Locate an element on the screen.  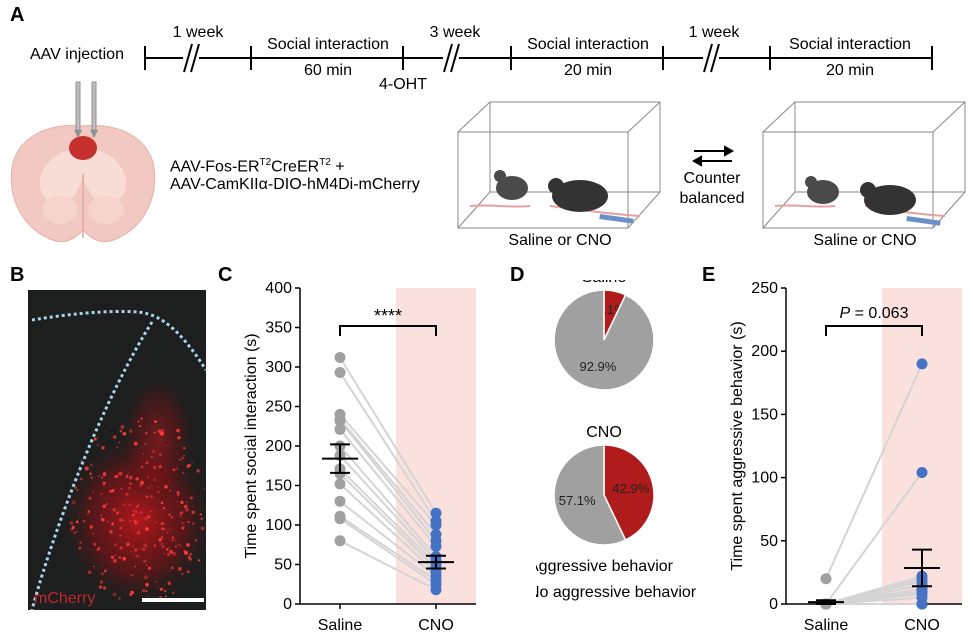
panel-label-d: D is located at coordinates (517, 275).